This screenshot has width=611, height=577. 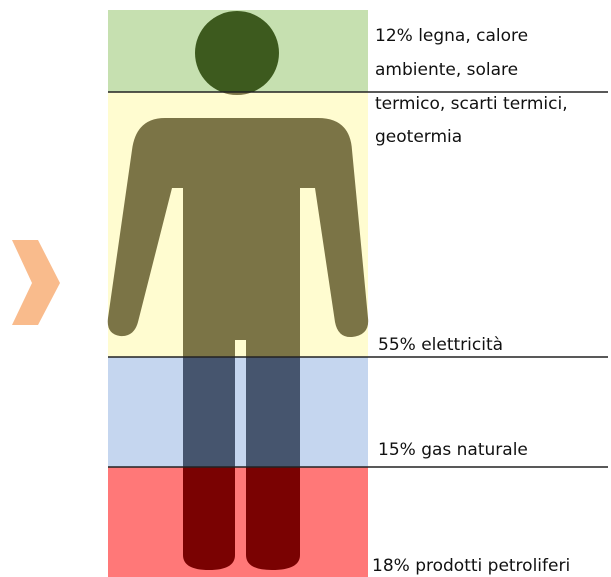 I want to click on label-line: 15% gas naturale, so click(x=453, y=450).